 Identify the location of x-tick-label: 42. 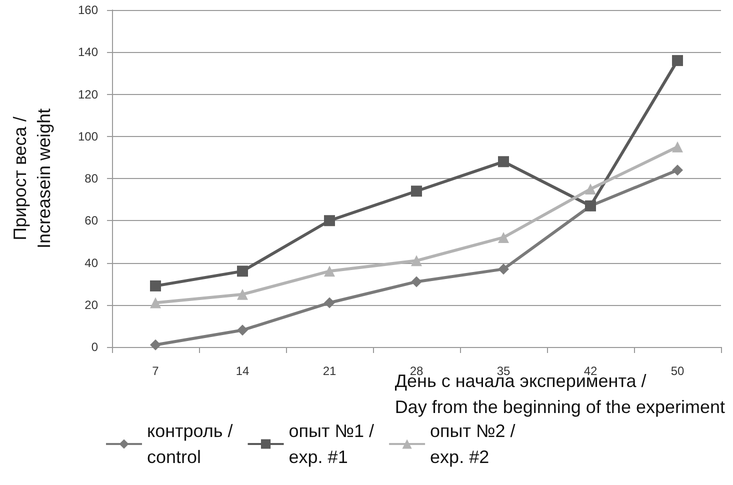
(591, 371).